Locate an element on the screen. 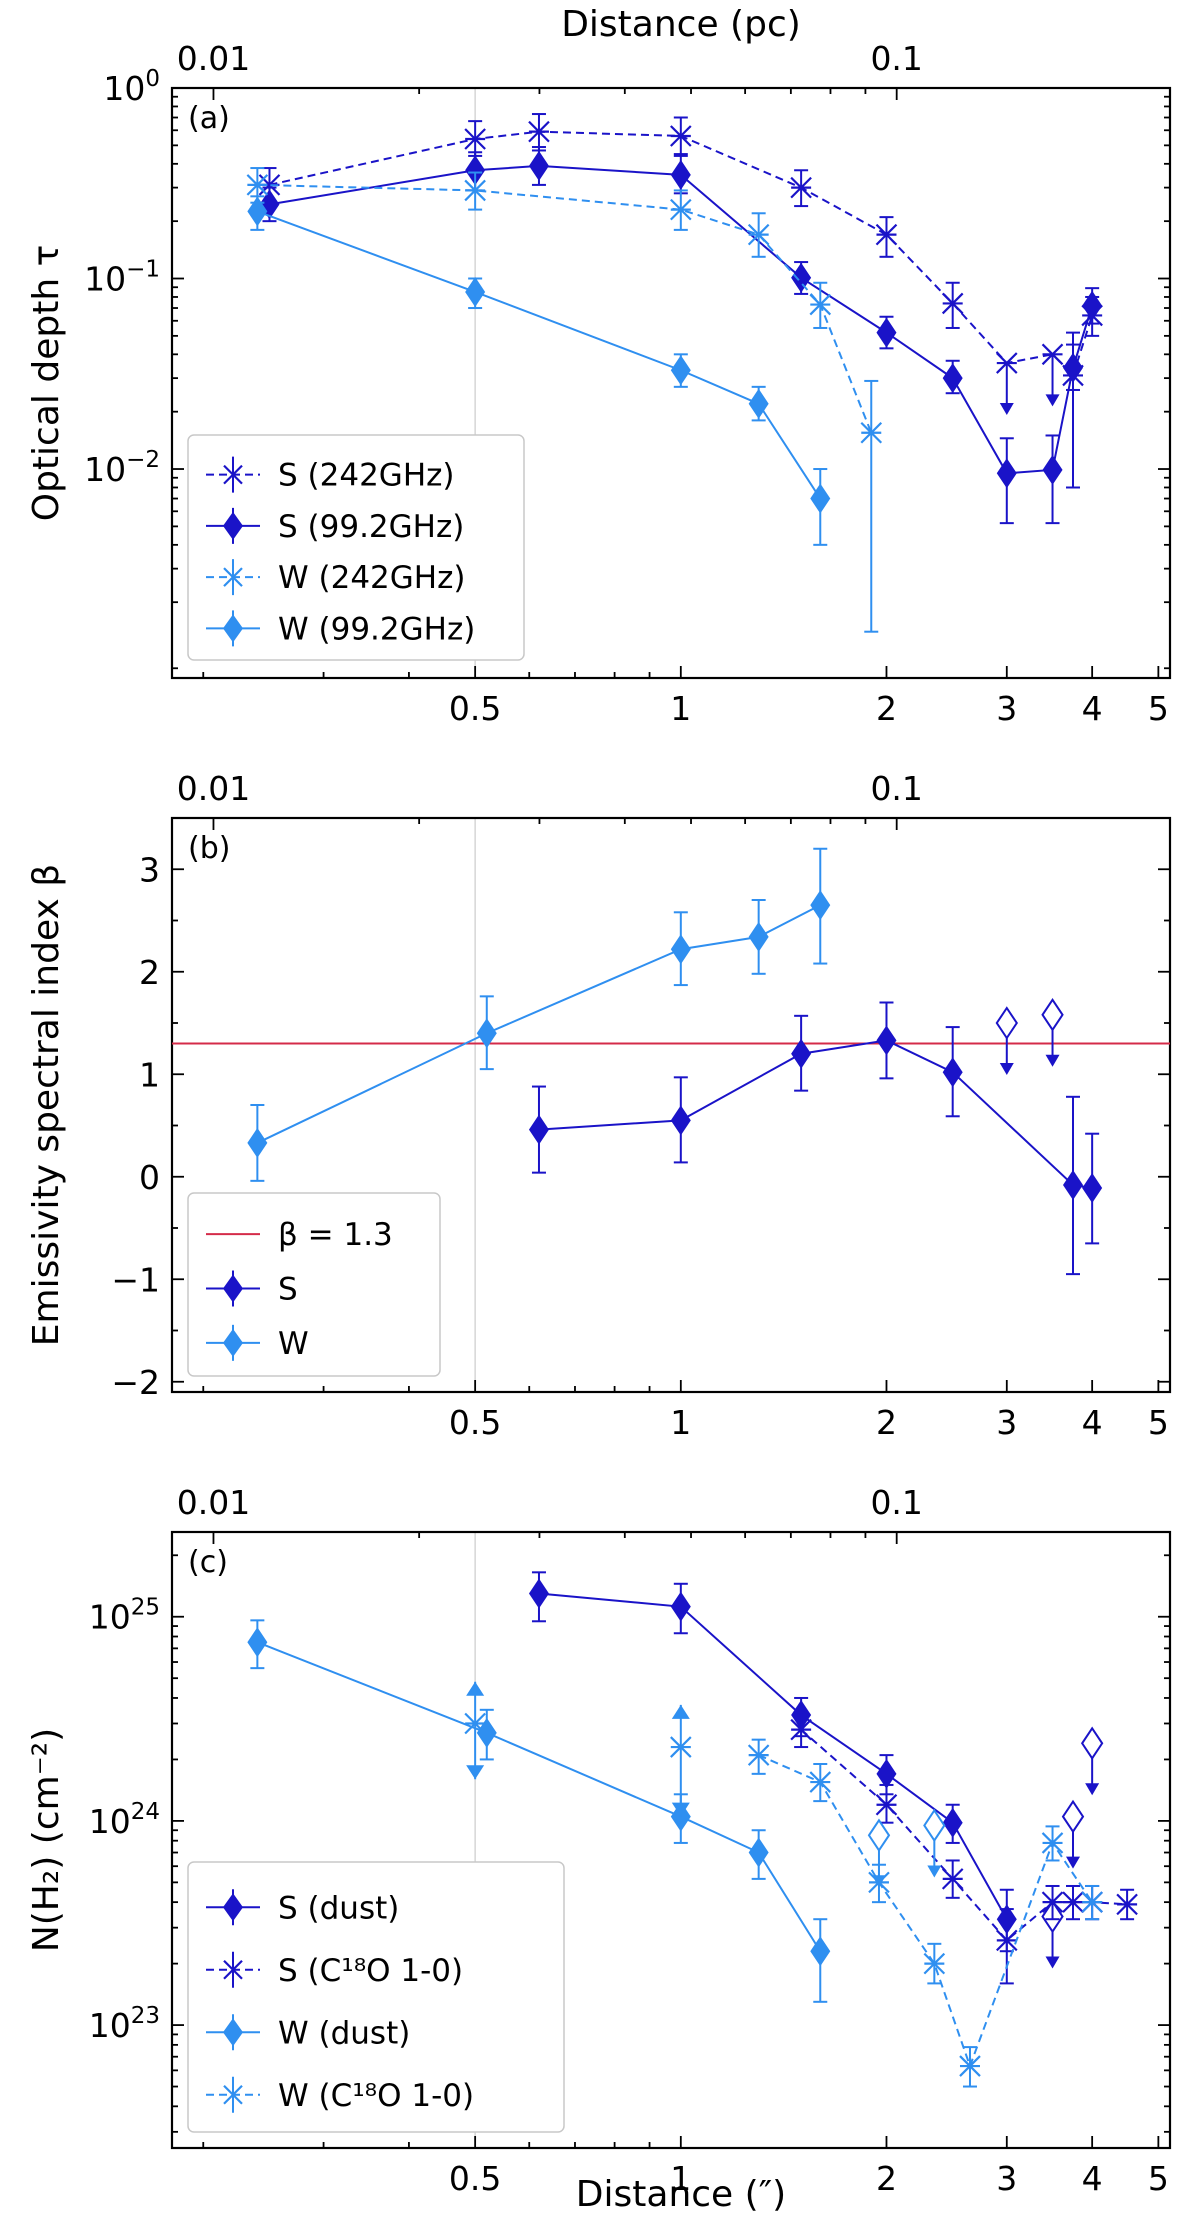 The image size is (1200, 2221). bottom-axis-title: Distance (″) is located at coordinates (681, 2194).